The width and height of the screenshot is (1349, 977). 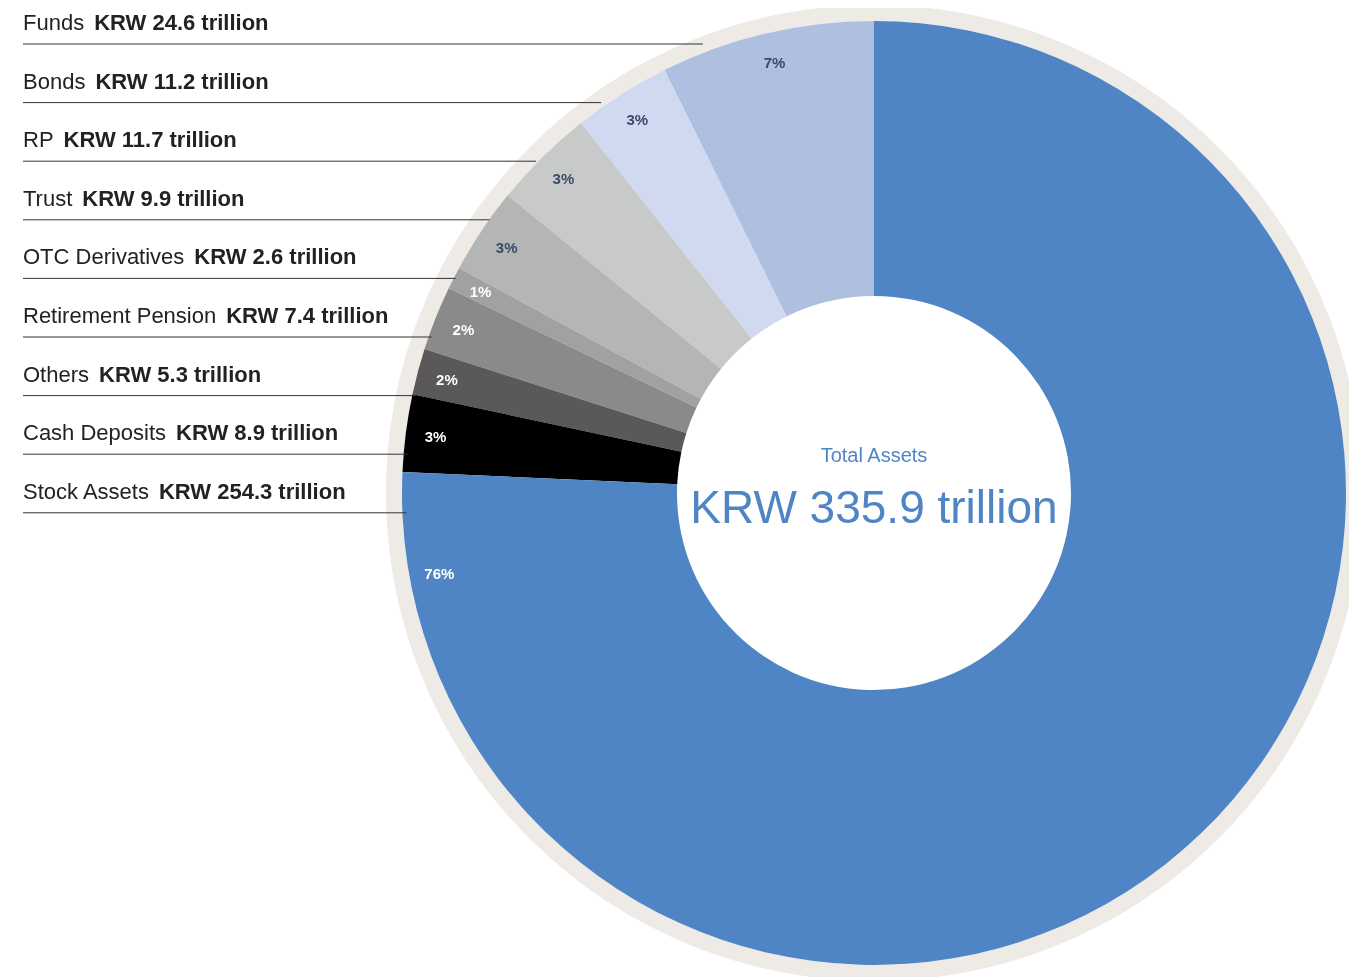 I want to click on data-label: KRW 5.3 trillion, so click(x=180, y=374).